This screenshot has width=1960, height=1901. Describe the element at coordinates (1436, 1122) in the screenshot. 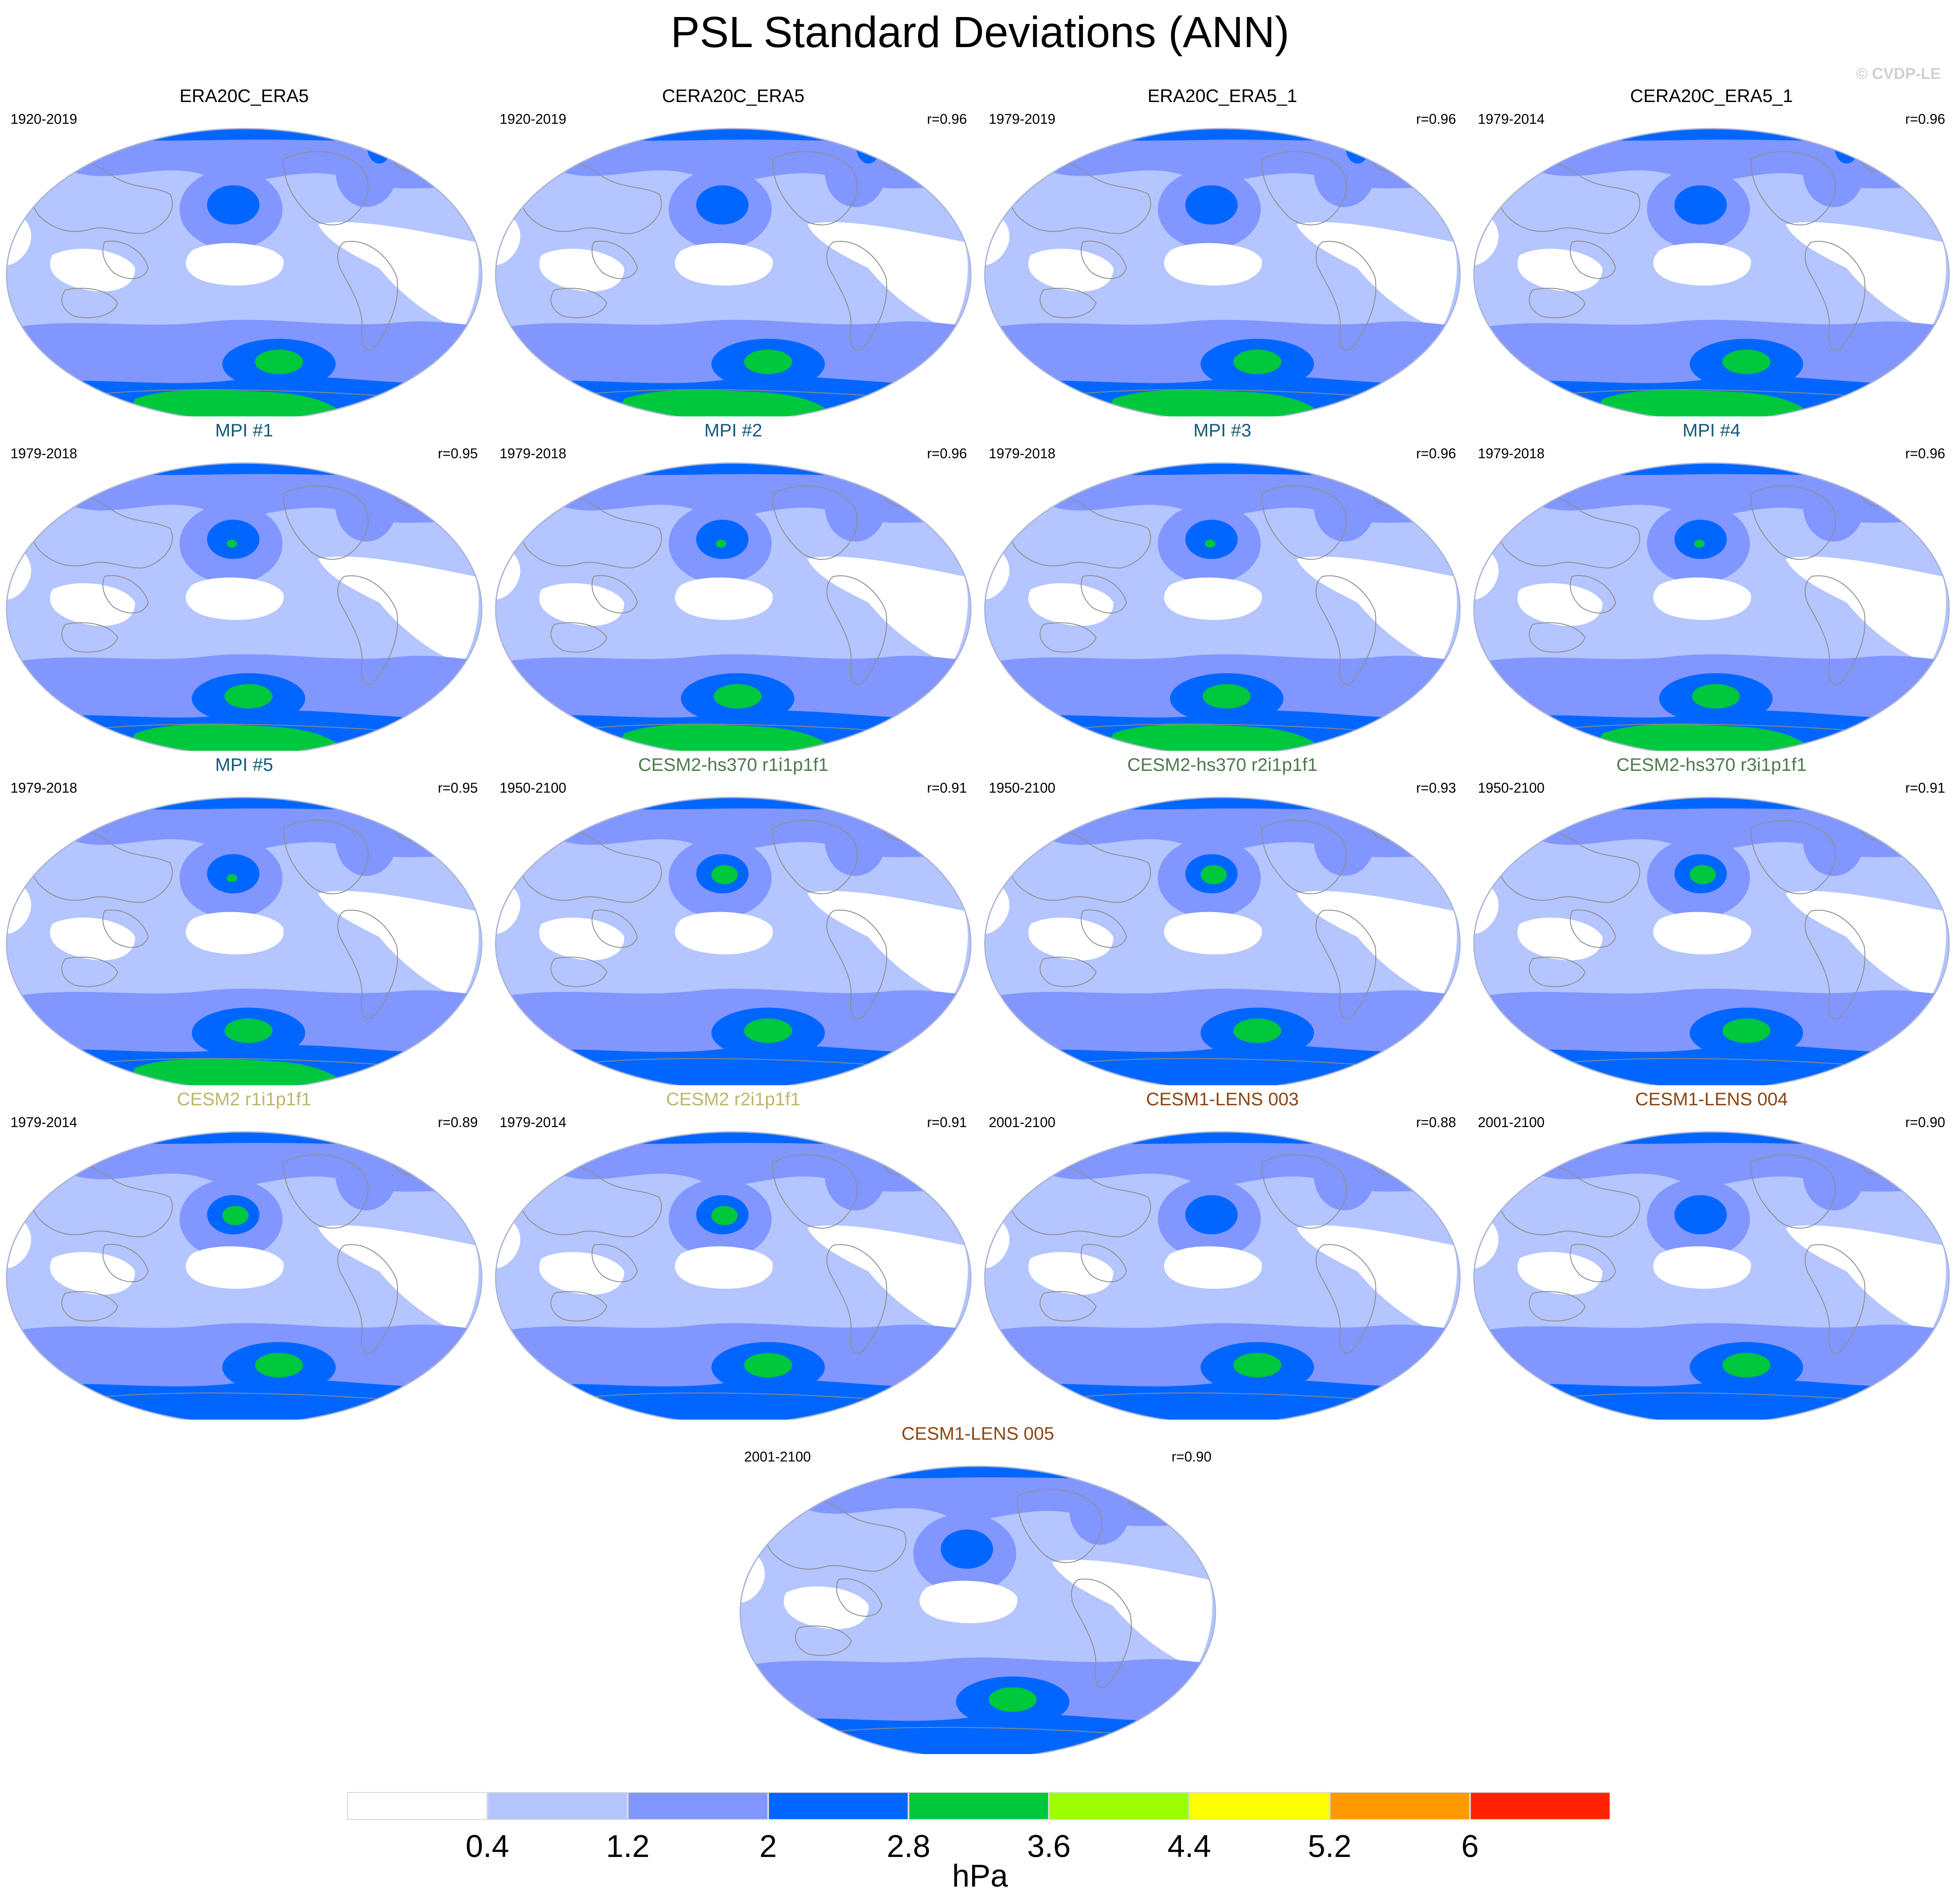

I see `panel-correlation: r=0.88` at that location.